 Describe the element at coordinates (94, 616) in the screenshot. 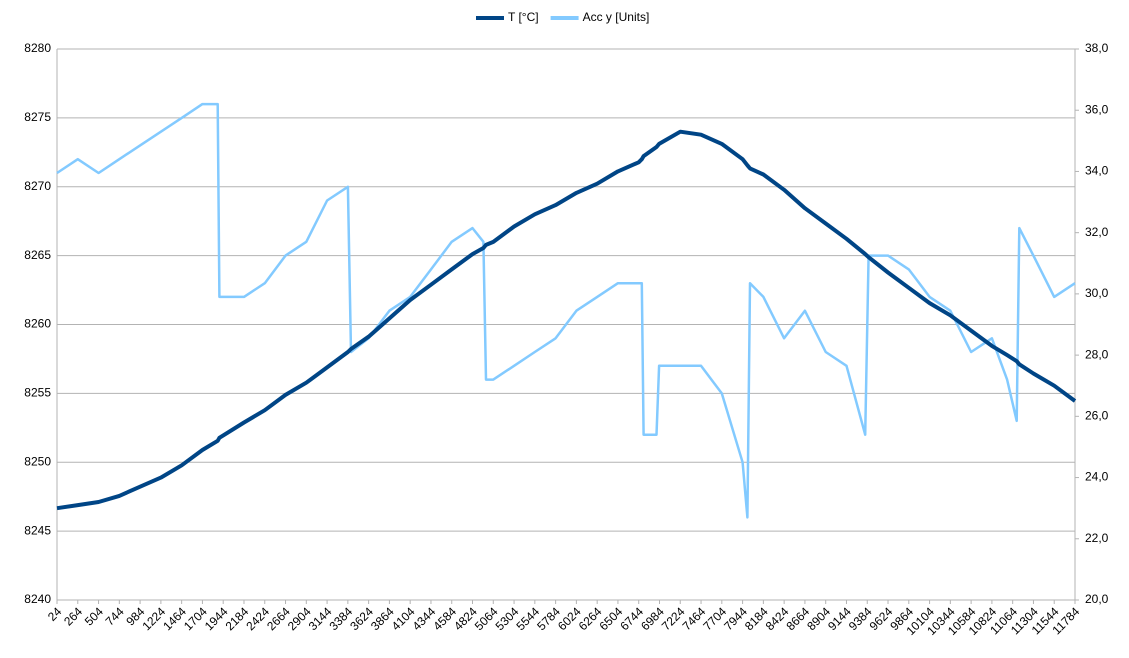

I see `x-tick-label: 504` at that location.